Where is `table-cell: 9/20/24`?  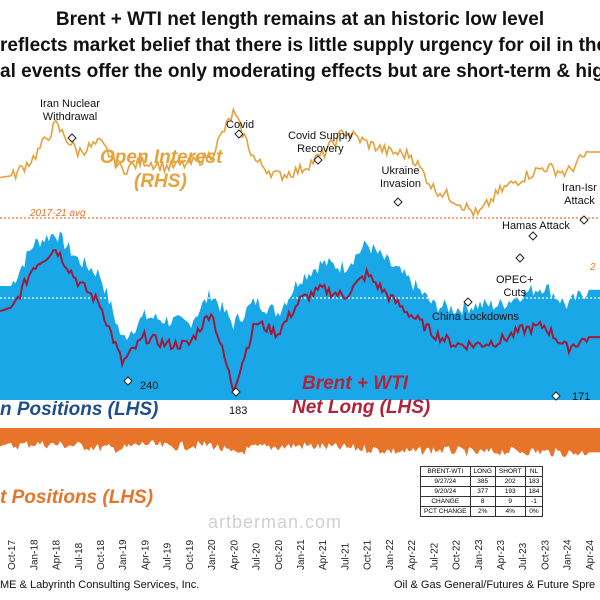 table-cell: 9/20/24 is located at coordinates (445, 491).